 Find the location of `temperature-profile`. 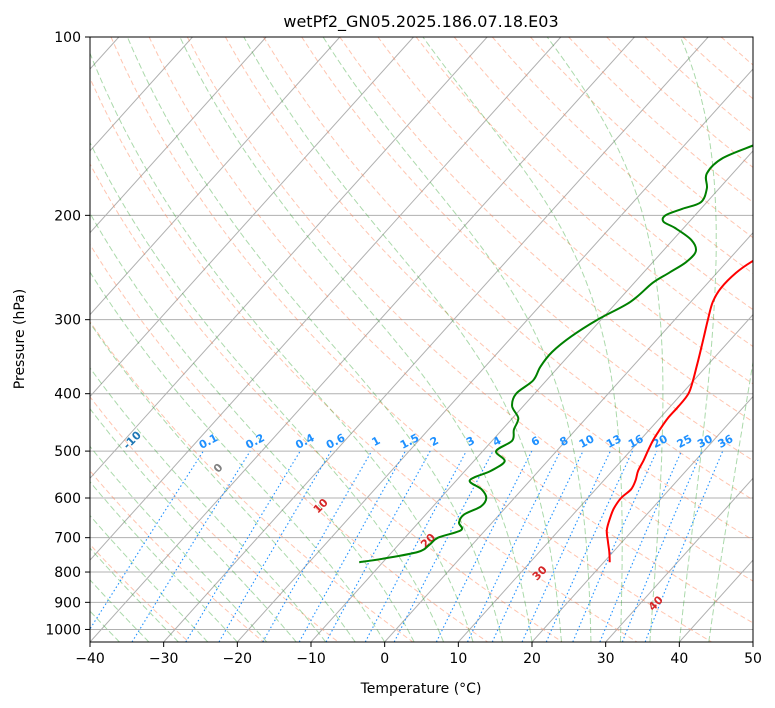

temperature-profile is located at coordinates (679, 411).